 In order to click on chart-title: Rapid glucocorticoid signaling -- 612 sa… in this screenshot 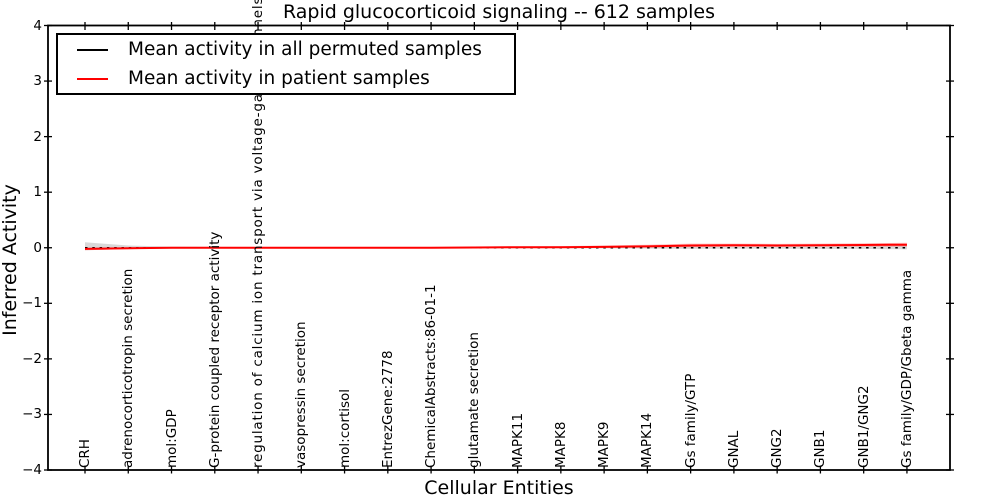, I will do `click(499, 12)`.